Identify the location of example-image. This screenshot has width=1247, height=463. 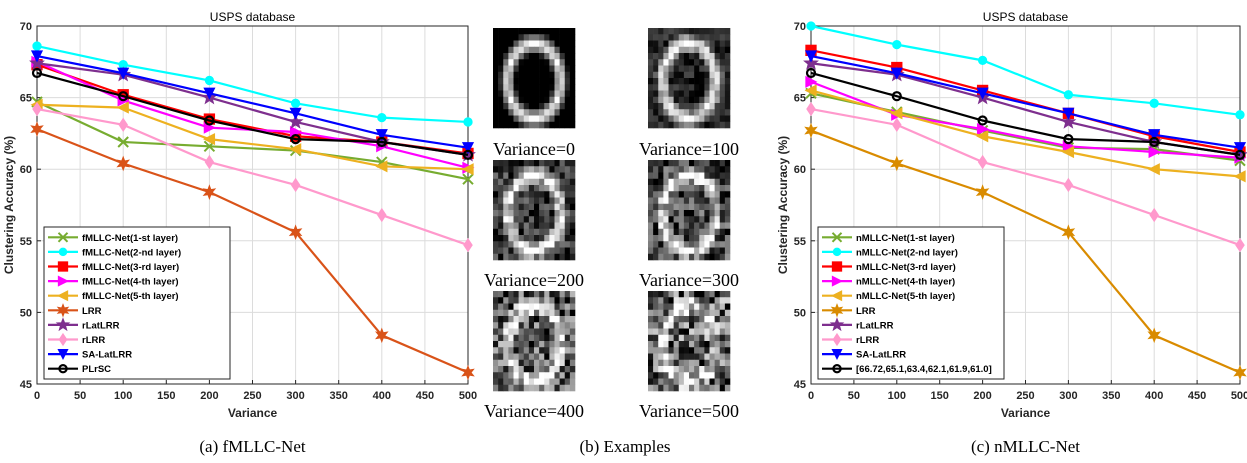
(689, 78).